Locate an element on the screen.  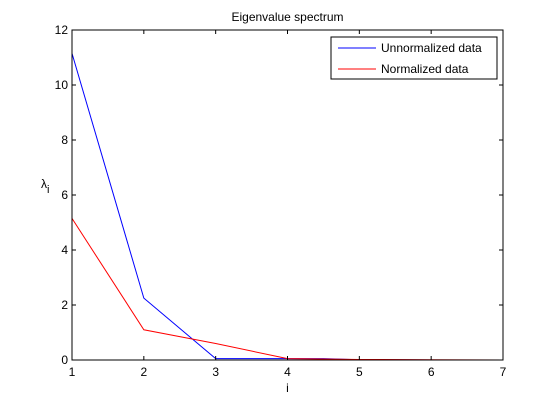
y-axis-label-symbol: λ is located at coordinates (44, 184).